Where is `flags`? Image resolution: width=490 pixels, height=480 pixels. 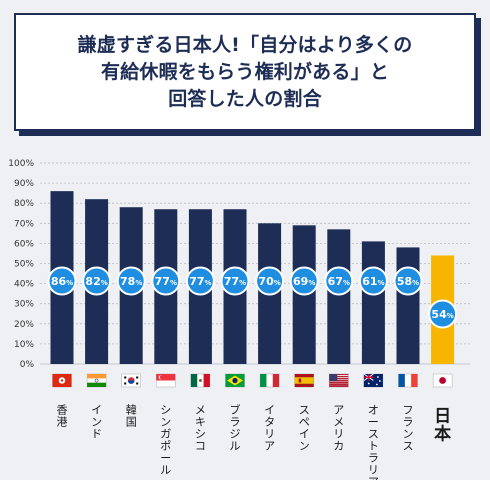 flags is located at coordinates (252, 380).